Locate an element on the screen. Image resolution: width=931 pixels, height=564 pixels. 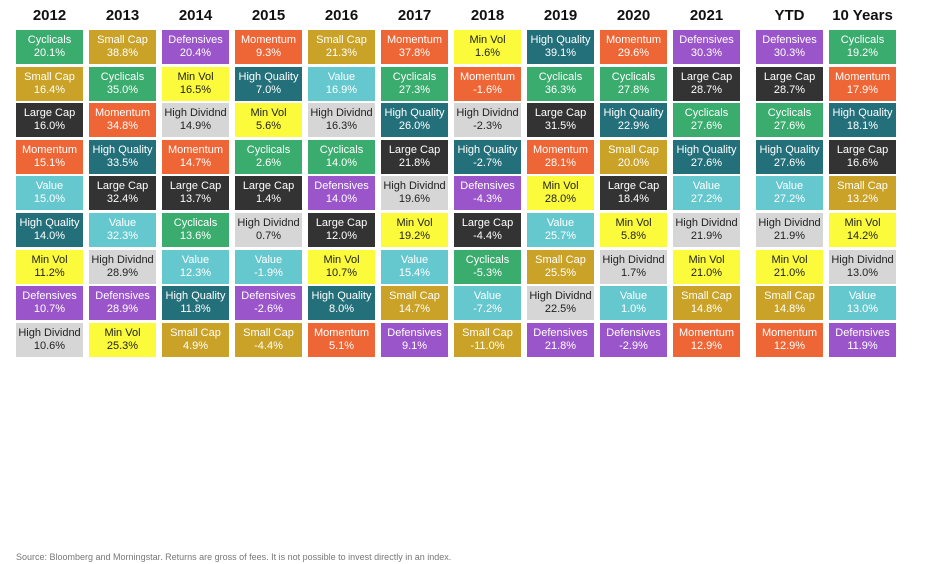
column-header: 2012 is located at coordinates (49, 15).